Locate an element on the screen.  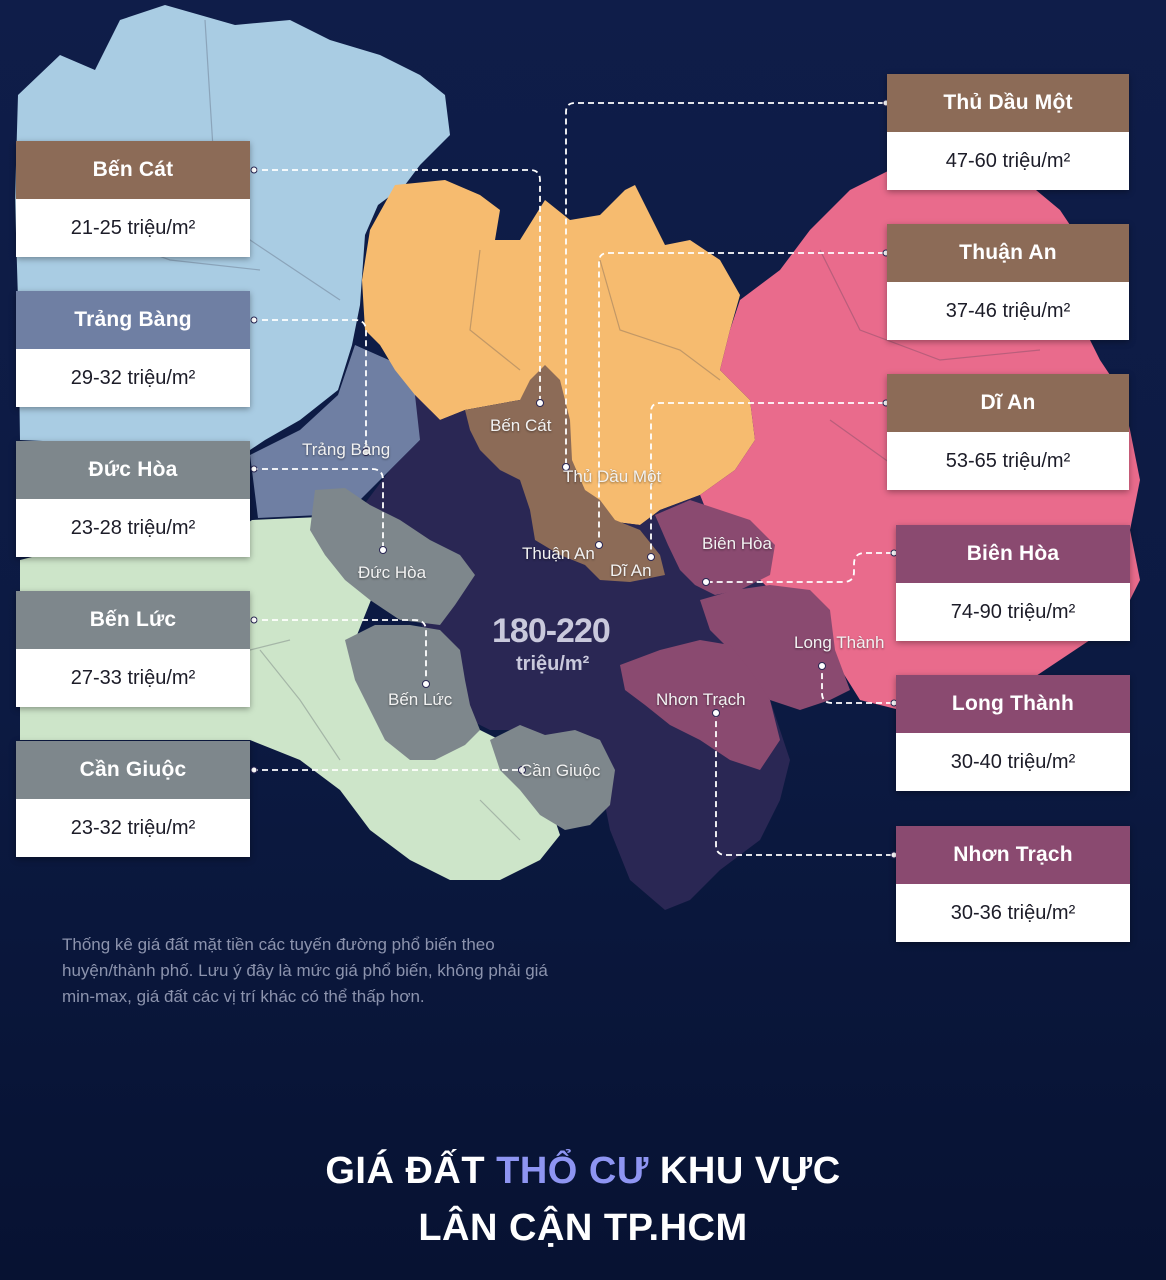
region-binh-duong is located at coordinates (558, 352).